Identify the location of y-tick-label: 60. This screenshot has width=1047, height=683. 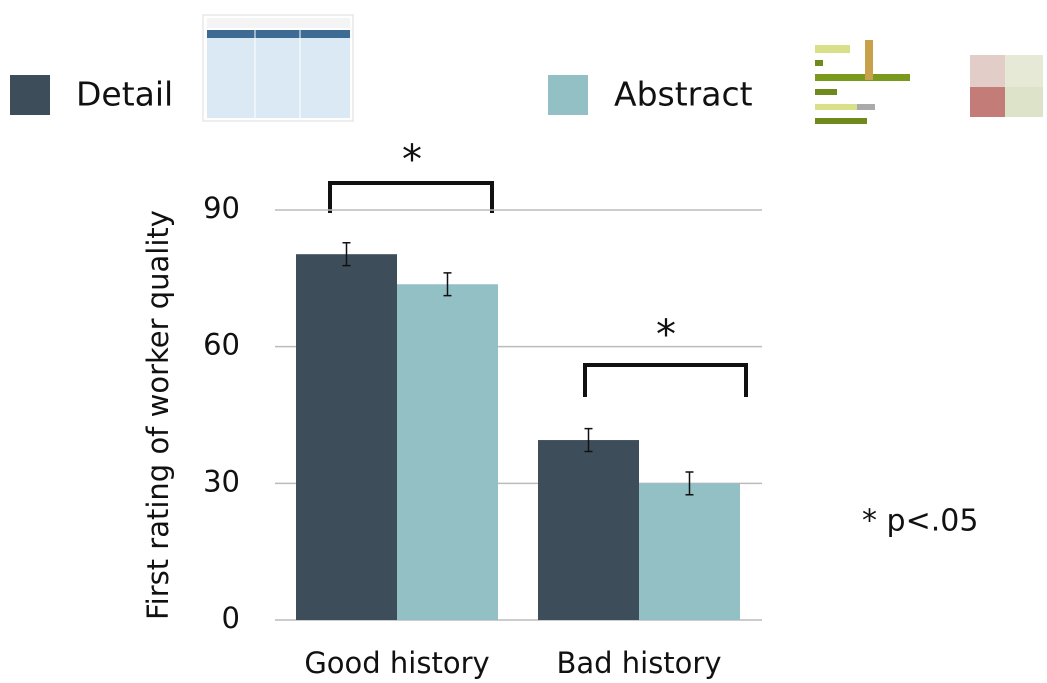
(221, 345).